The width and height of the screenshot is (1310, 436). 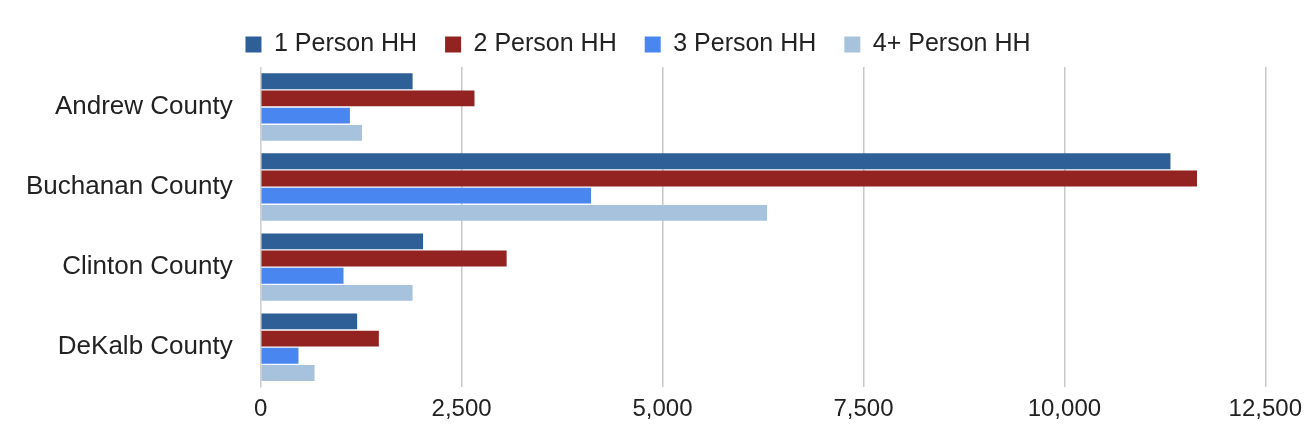 What do you see at coordinates (1265, 408) in the screenshot?
I see `x-tick-label: 12,500` at bounding box center [1265, 408].